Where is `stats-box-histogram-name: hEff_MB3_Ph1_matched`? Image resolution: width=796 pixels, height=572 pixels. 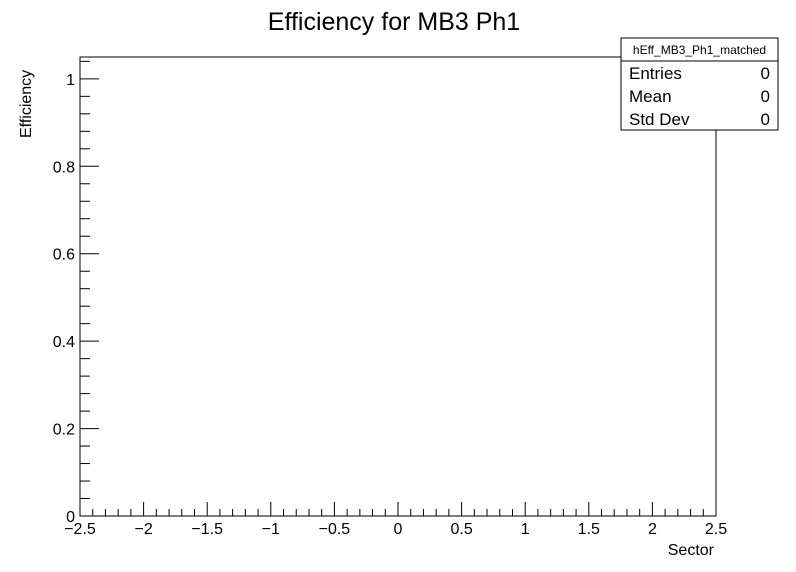
stats-box-histogram-name: hEff_MB3_Ph1_matched is located at coordinates (699, 50).